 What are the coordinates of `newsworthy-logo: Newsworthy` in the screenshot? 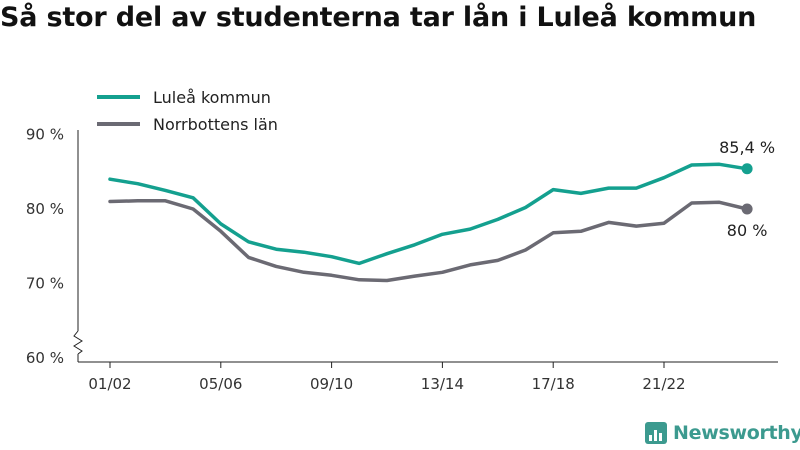 It's located at (722, 433).